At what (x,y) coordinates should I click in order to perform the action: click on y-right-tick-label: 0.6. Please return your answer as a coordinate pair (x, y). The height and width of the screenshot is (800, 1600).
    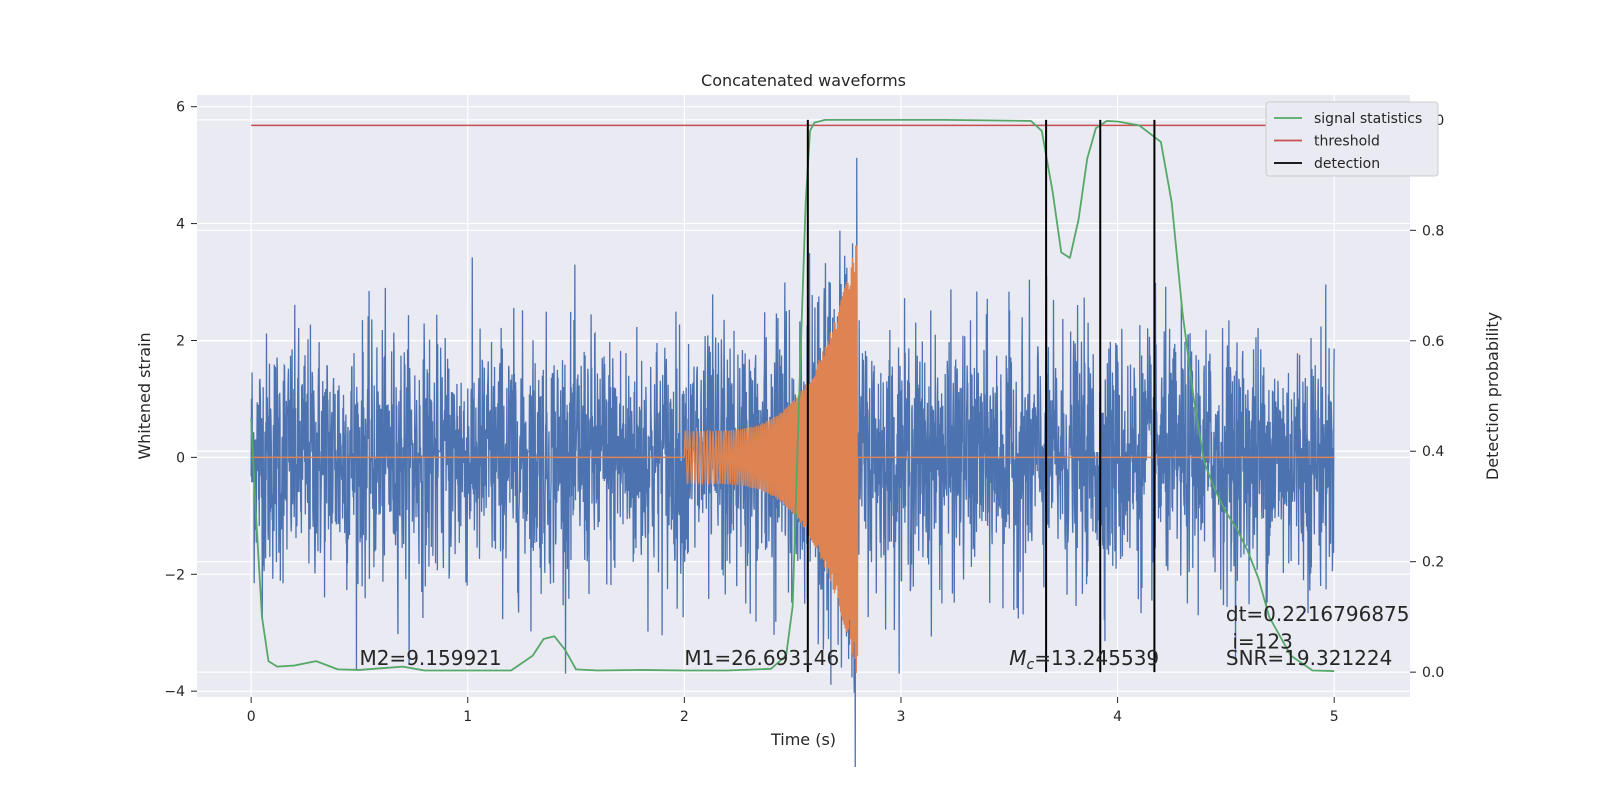
    Looking at the image, I should click on (1433, 342).